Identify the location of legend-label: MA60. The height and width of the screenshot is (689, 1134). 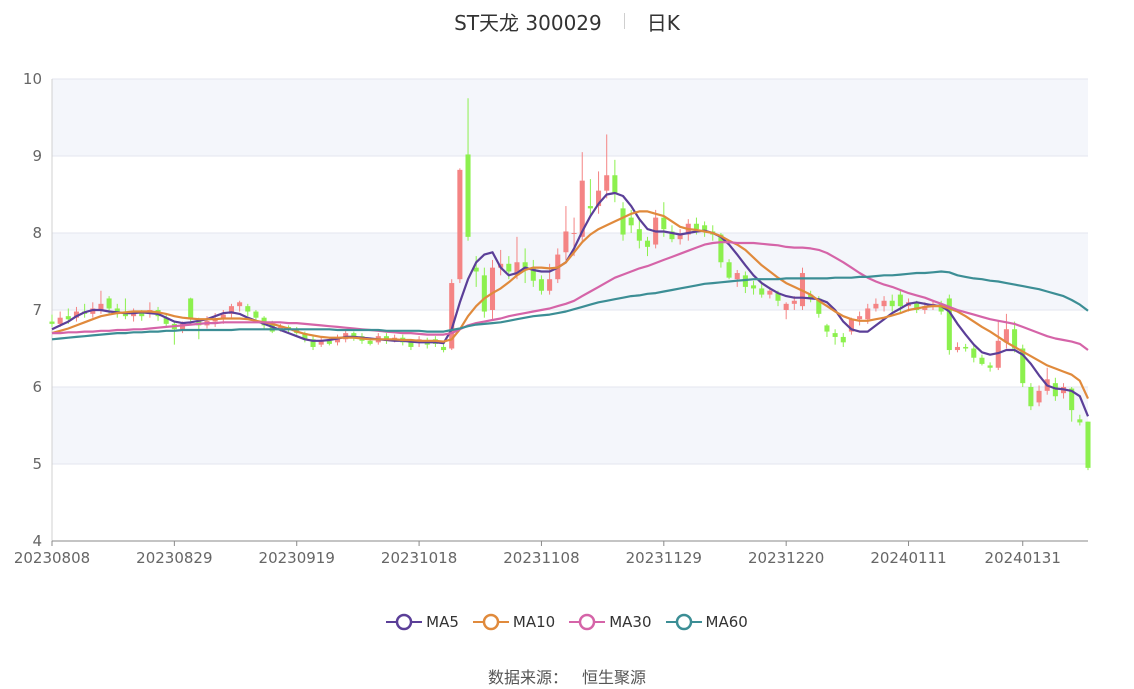
(726, 622).